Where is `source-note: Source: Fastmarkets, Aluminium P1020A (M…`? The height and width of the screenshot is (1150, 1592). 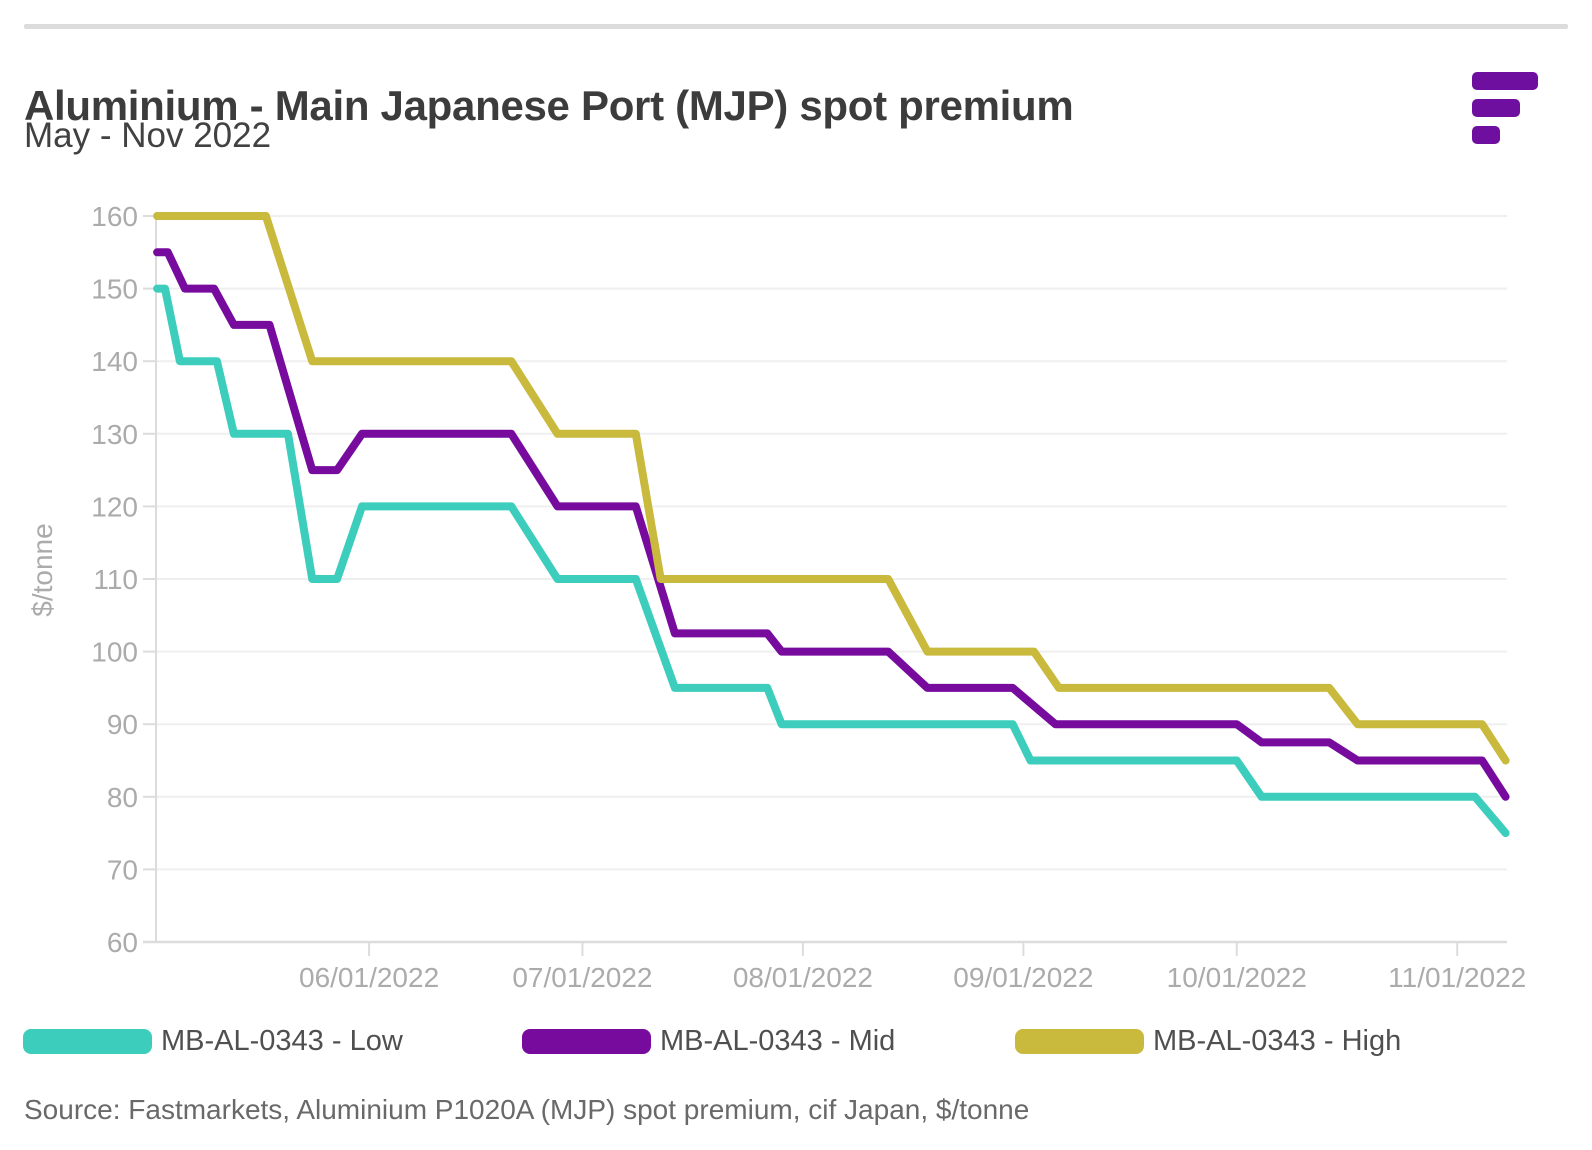 source-note: Source: Fastmarkets, Aluminium P1020A (M… is located at coordinates (527, 1109).